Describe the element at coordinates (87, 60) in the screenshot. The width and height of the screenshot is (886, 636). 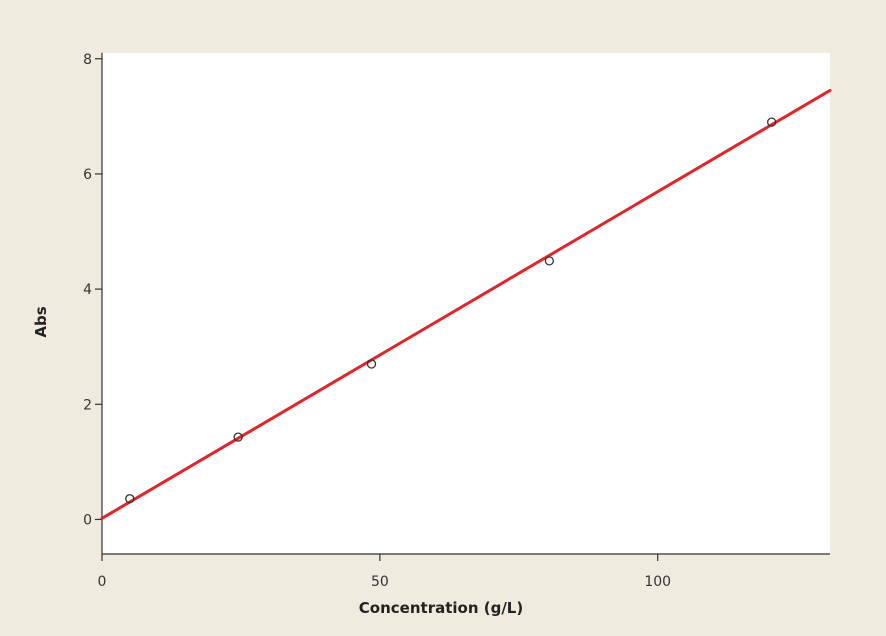
I see `y-tick-label: 8` at that location.